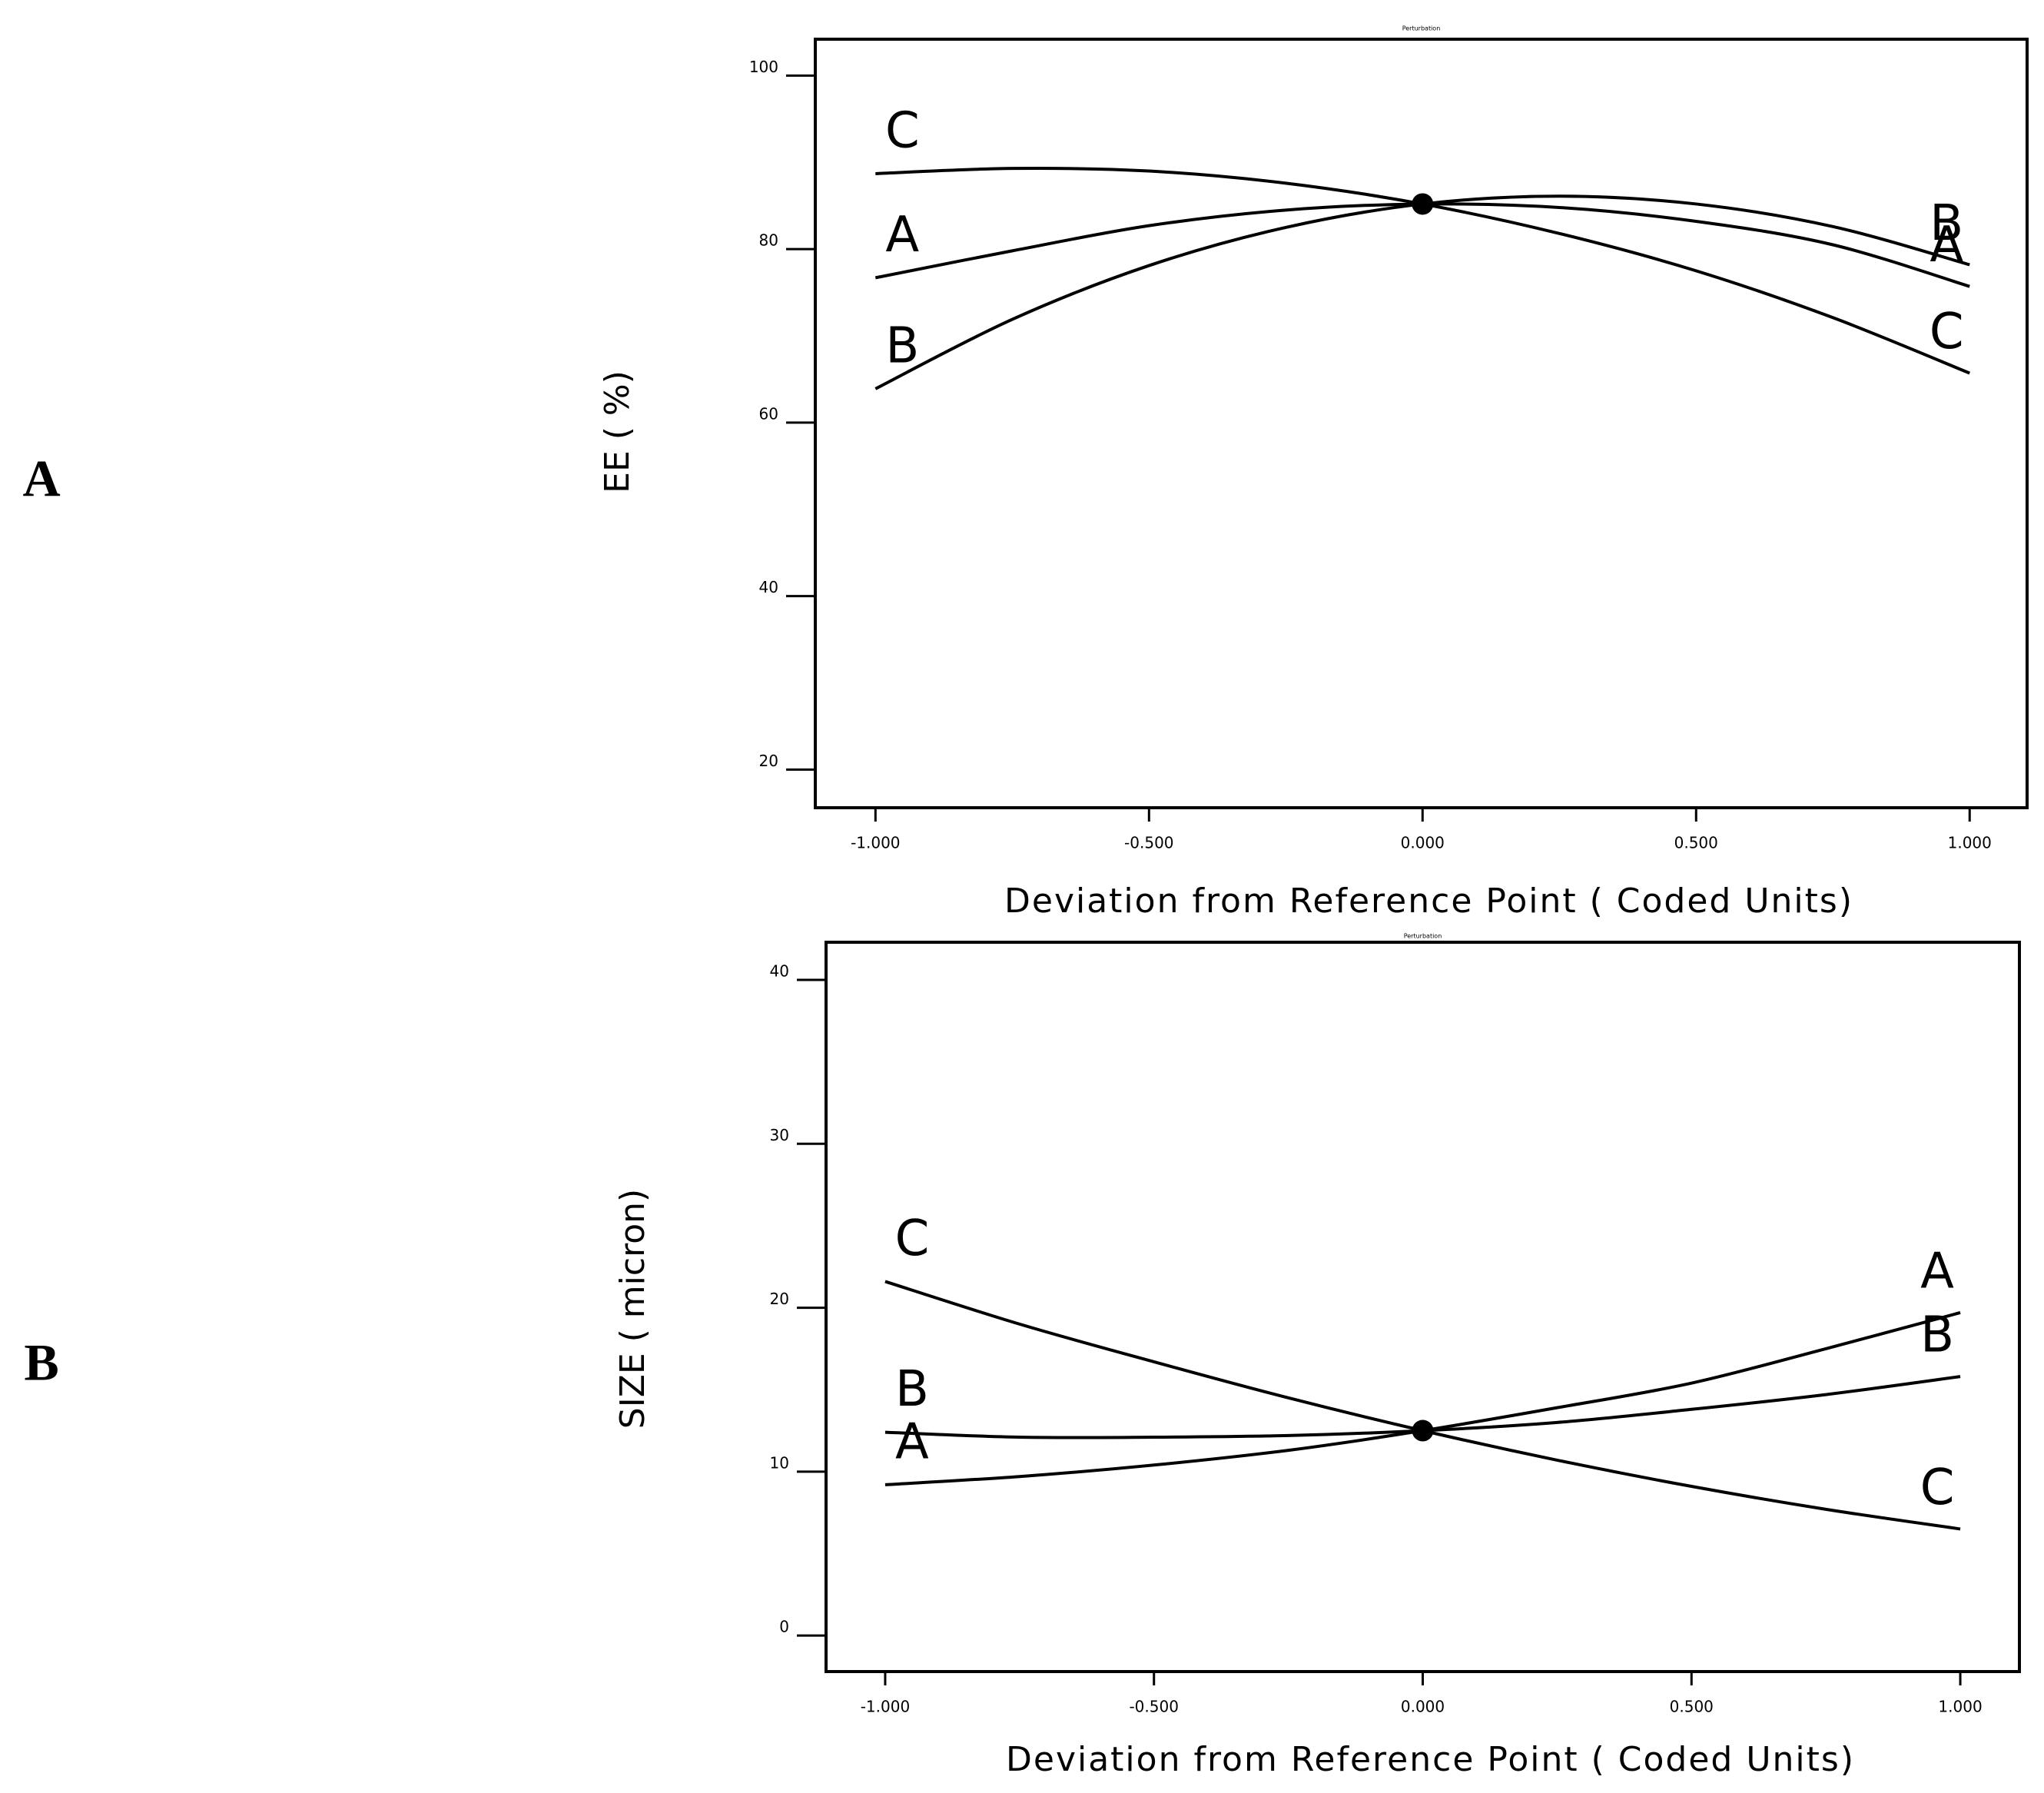  What do you see at coordinates (784, 1627) in the screenshot?
I see `y-tick-label: 0` at bounding box center [784, 1627].